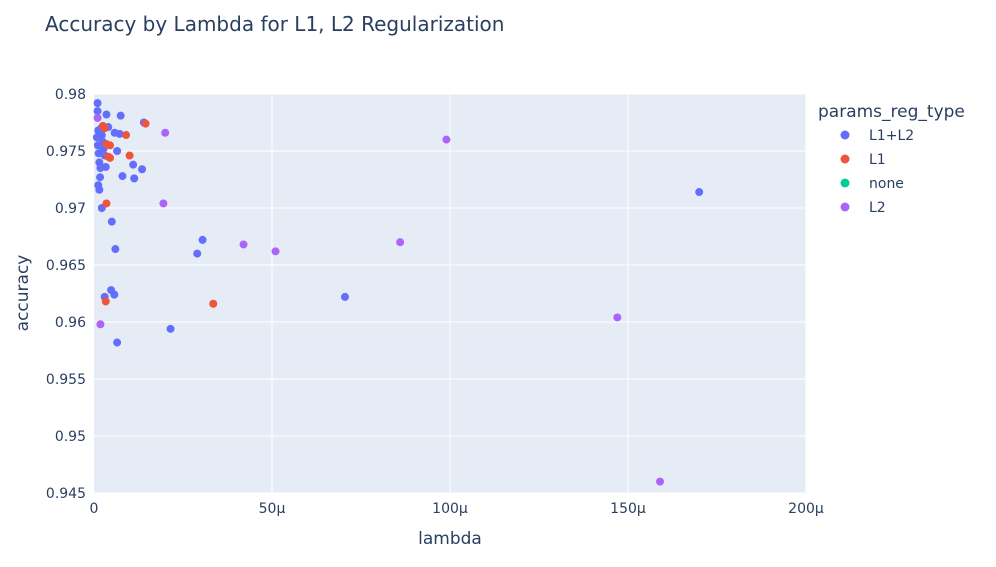 The width and height of the screenshot is (996, 567). I want to click on x-tick-label: 200μ, so click(806, 509).